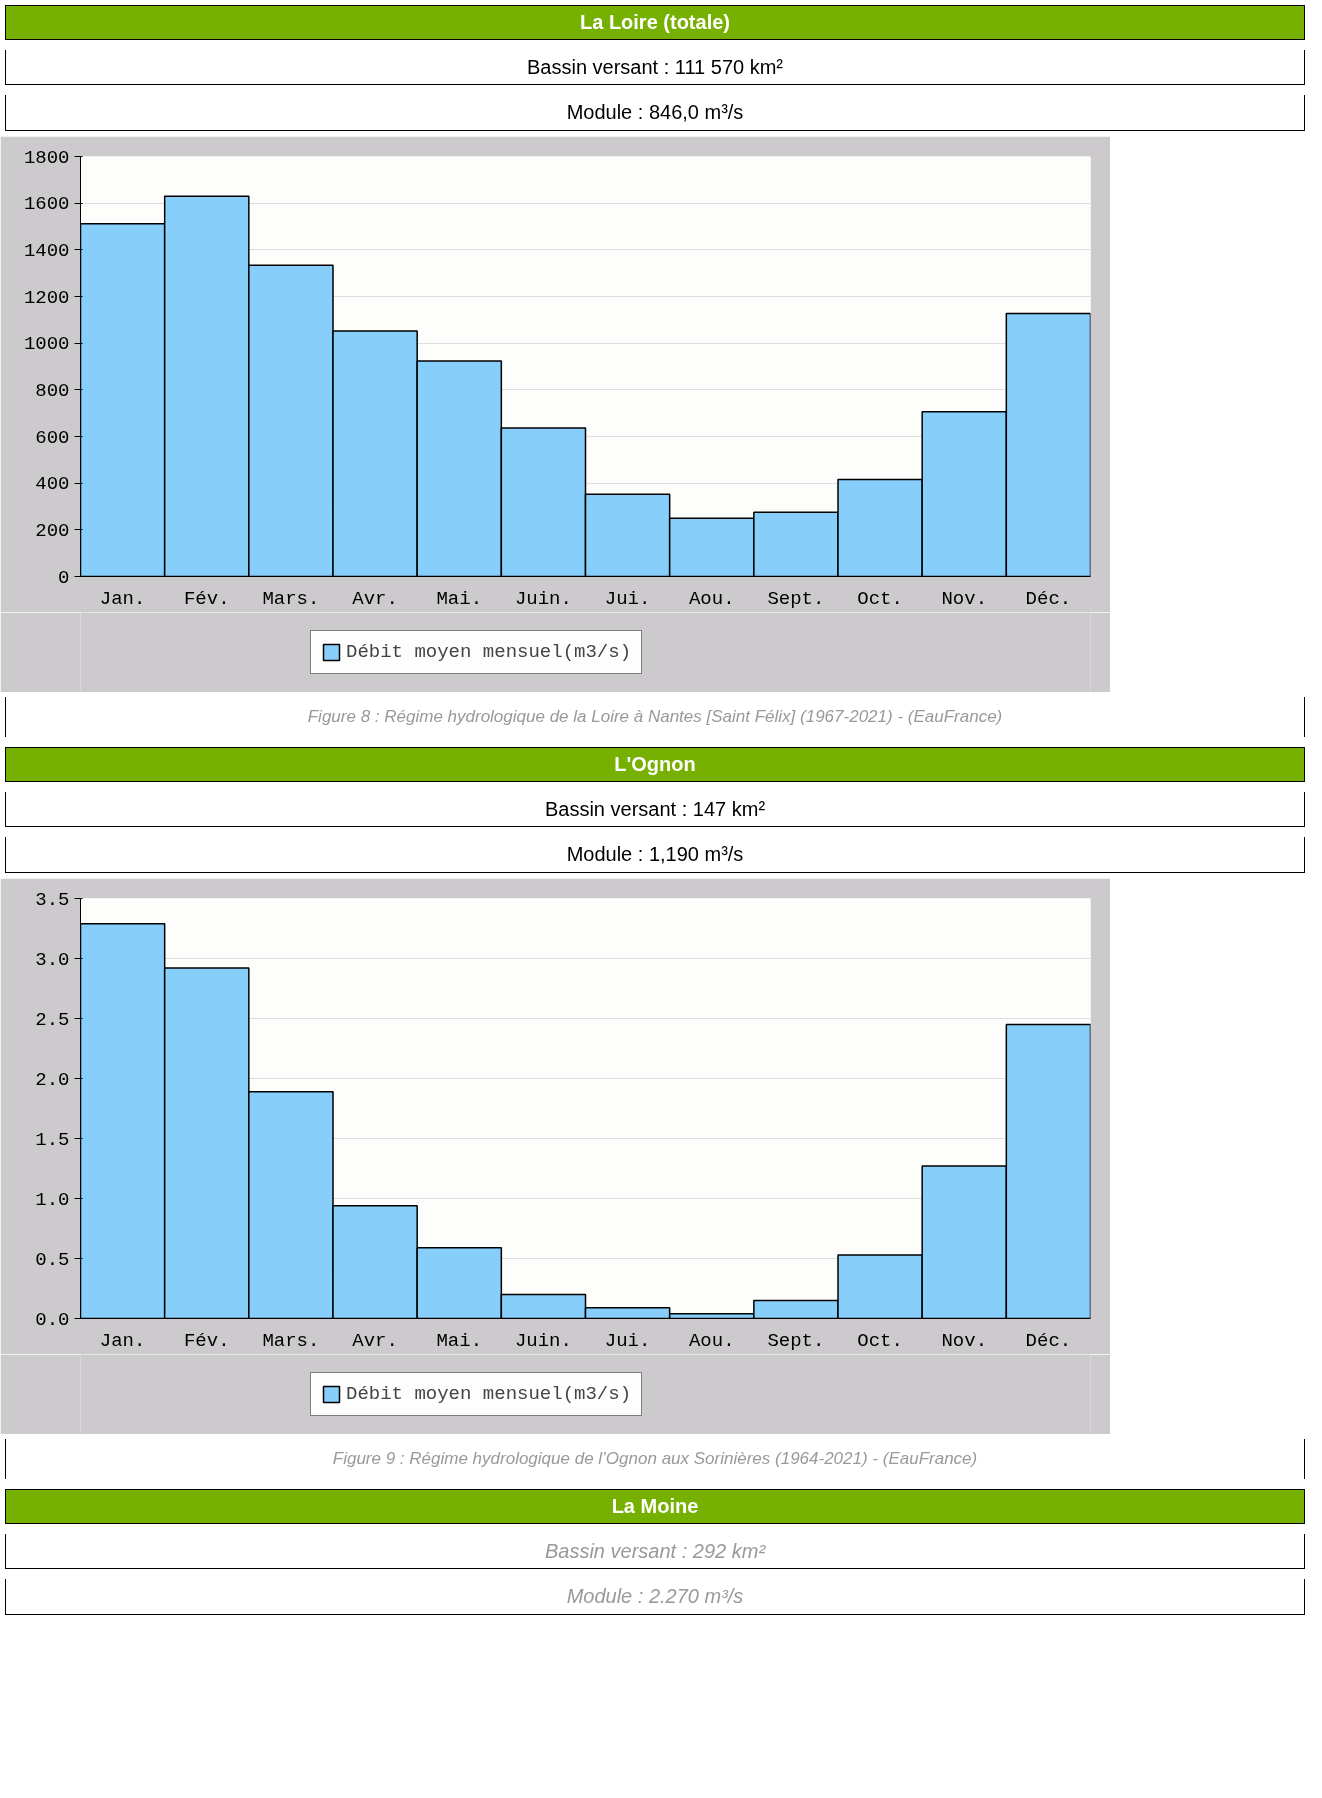 The image size is (1322, 1798). What do you see at coordinates (52, 1139) in the screenshot?
I see `y-tick-label: 1.5` at bounding box center [52, 1139].